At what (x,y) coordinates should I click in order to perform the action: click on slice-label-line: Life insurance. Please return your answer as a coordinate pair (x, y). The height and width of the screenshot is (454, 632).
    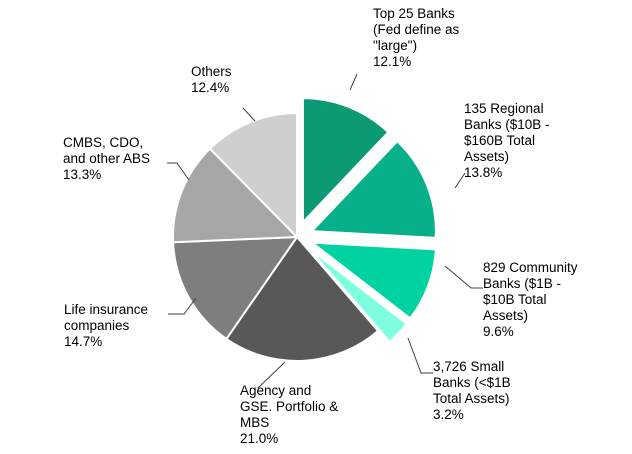
    Looking at the image, I should click on (106, 309).